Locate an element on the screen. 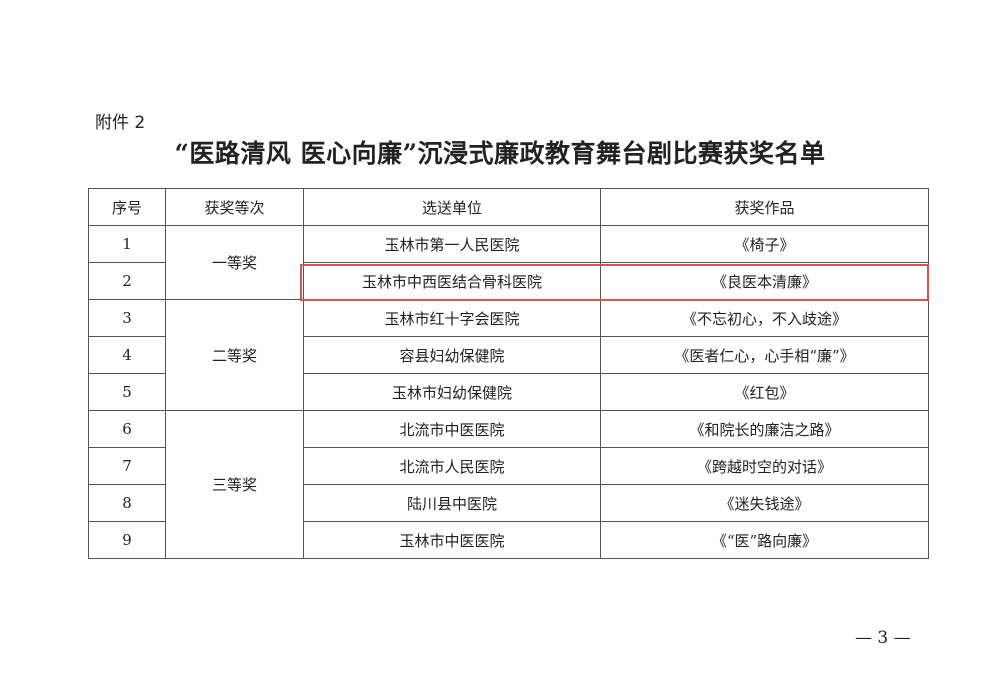  row-unit: 玉林市妇幼保健院 is located at coordinates (452, 392).